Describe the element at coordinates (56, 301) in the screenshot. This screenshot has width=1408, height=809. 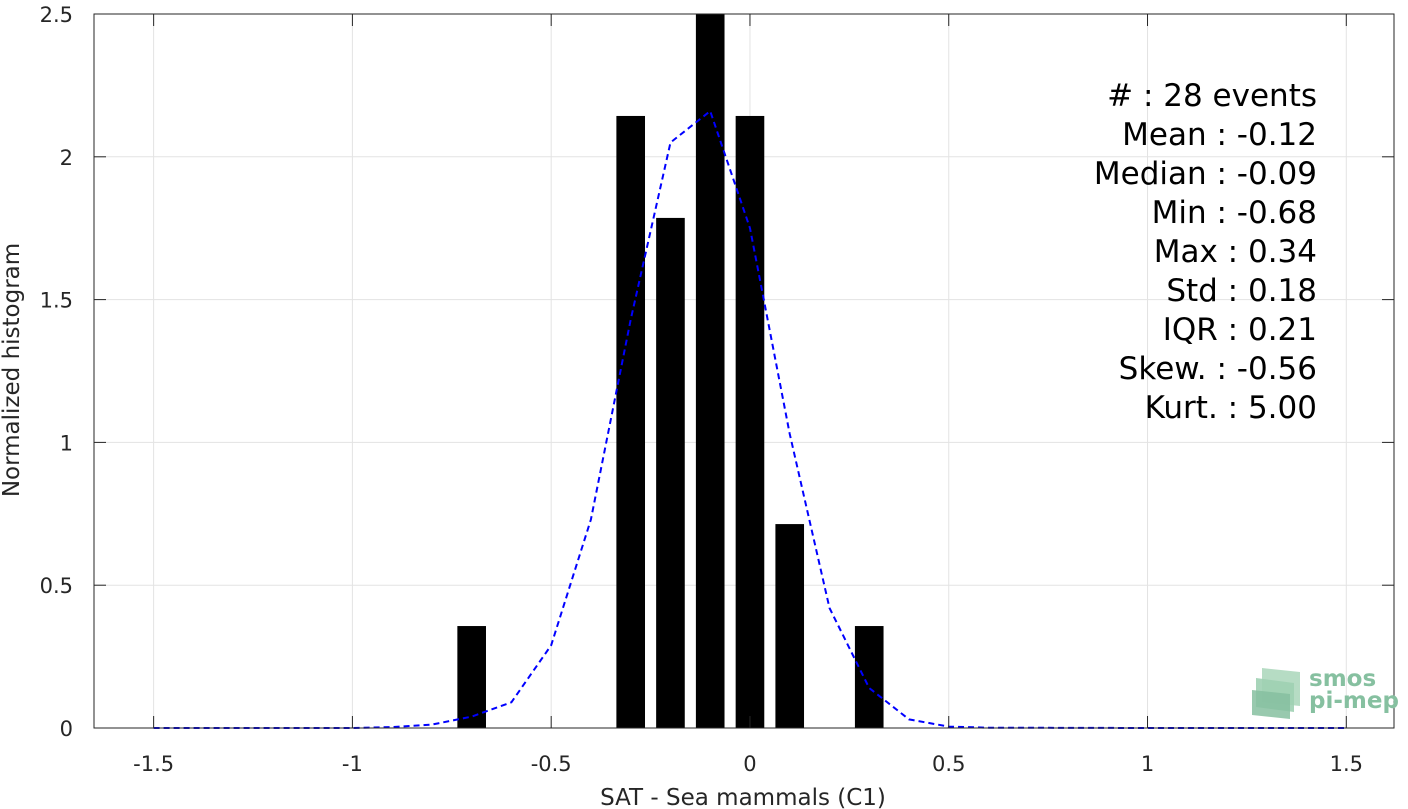
I see `y-tick-label: 1.5` at that location.